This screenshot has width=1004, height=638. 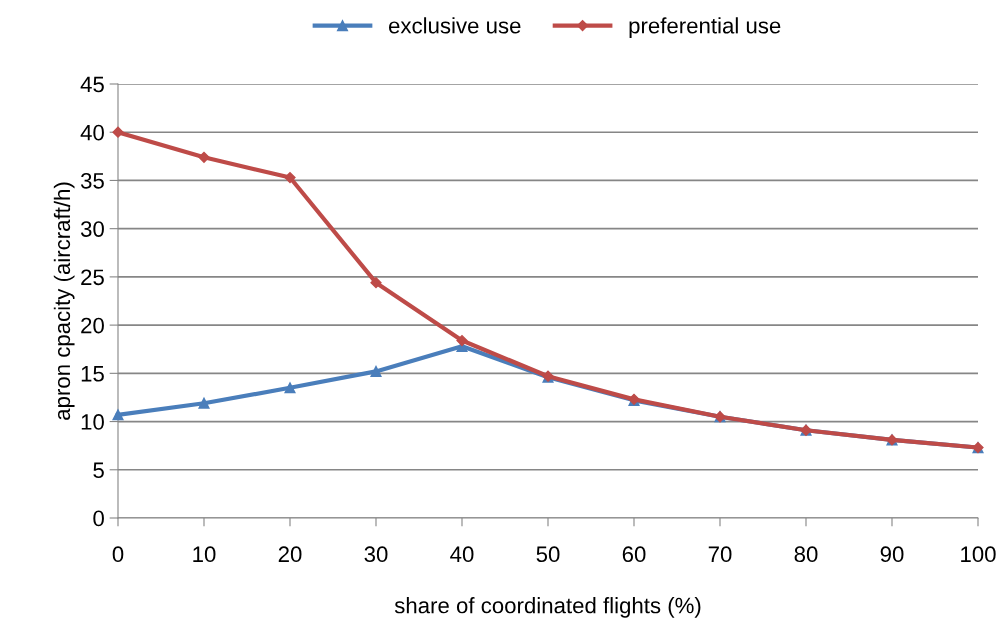 What do you see at coordinates (98, 518) in the screenshot?
I see `y-tick-label: 0` at bounding box center [98, 518].